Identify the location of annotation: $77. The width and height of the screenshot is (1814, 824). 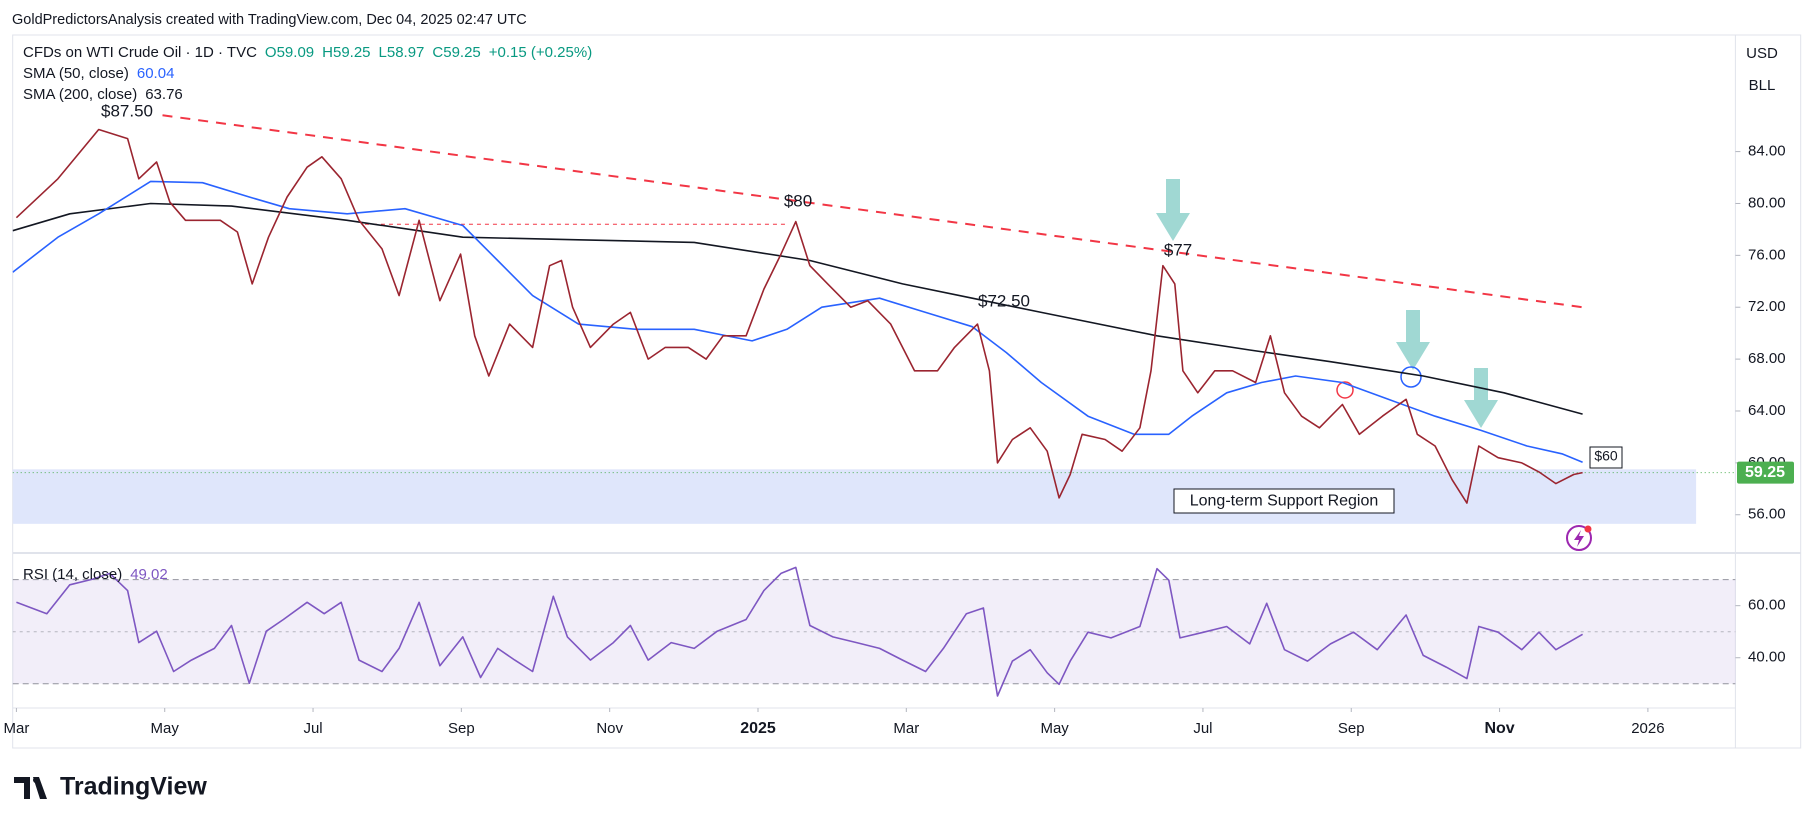
(1178, 249).